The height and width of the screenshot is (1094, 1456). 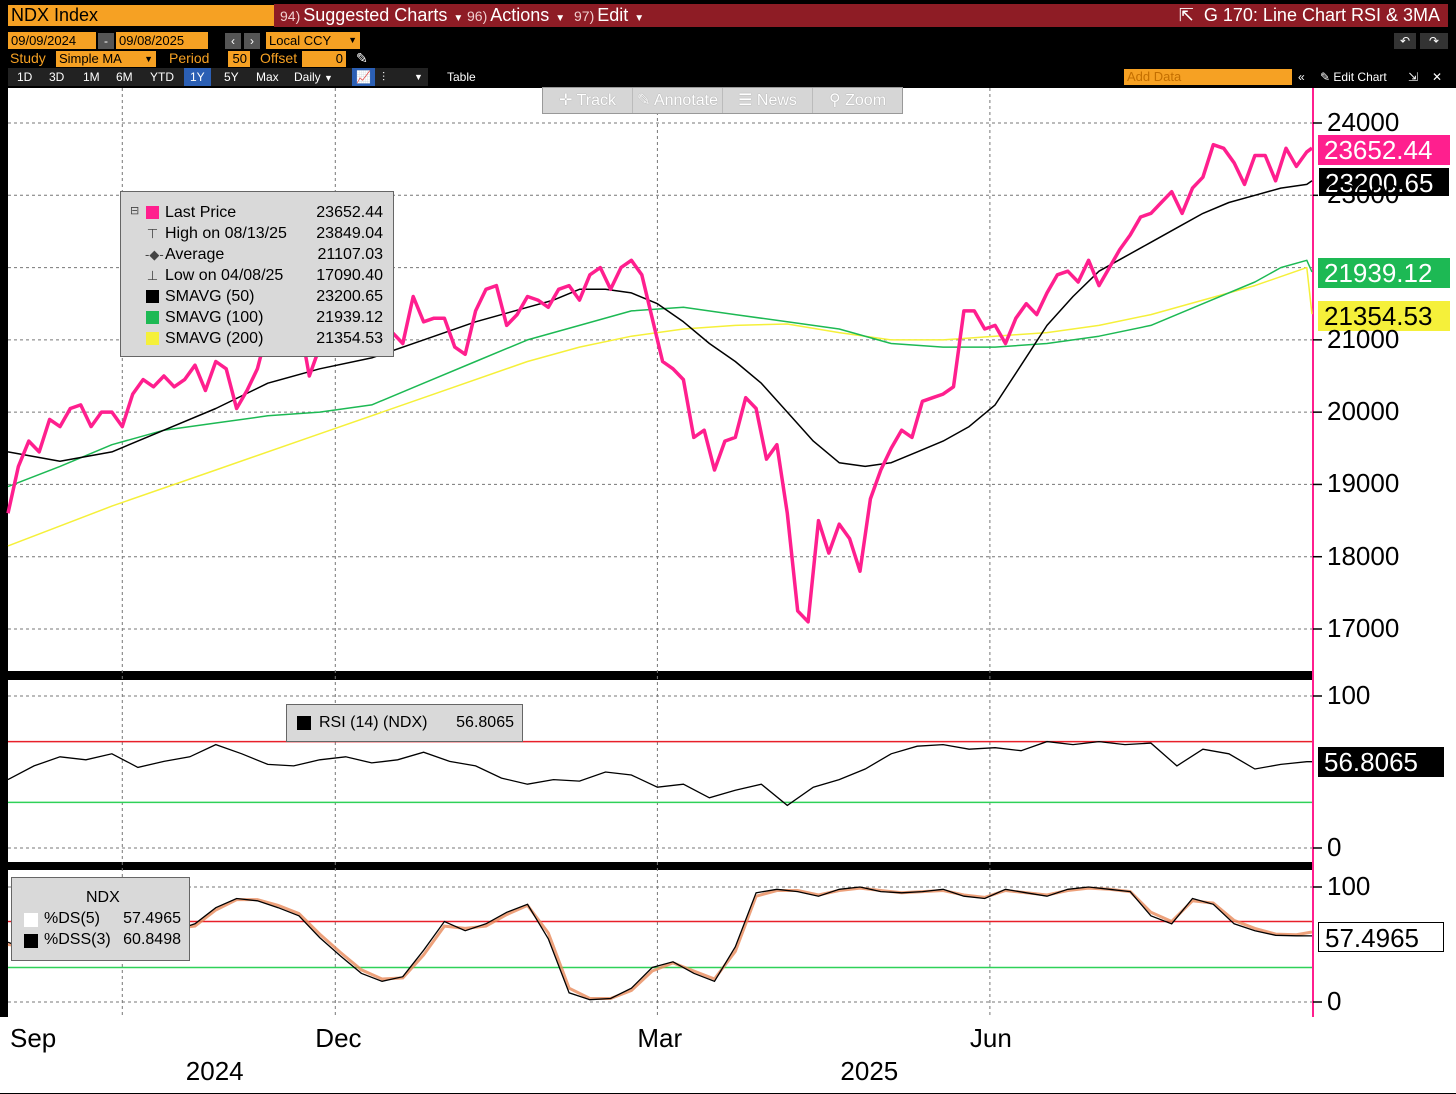 What do you see at coordinates (57, 77) in the screenshot?
I see `range-3d: 3D` at bounding box center [57, 77].